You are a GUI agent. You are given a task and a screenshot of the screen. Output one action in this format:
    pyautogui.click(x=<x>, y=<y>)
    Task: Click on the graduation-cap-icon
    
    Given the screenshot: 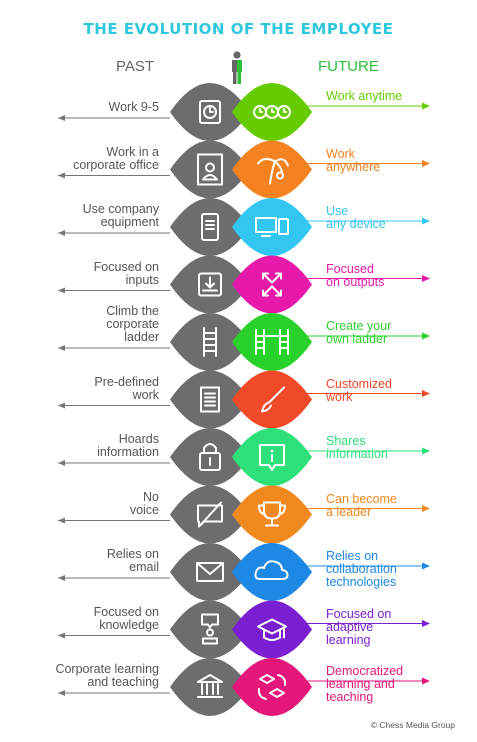 What is the action you would take?
    pyautogui.click(x=272, y=629)
    